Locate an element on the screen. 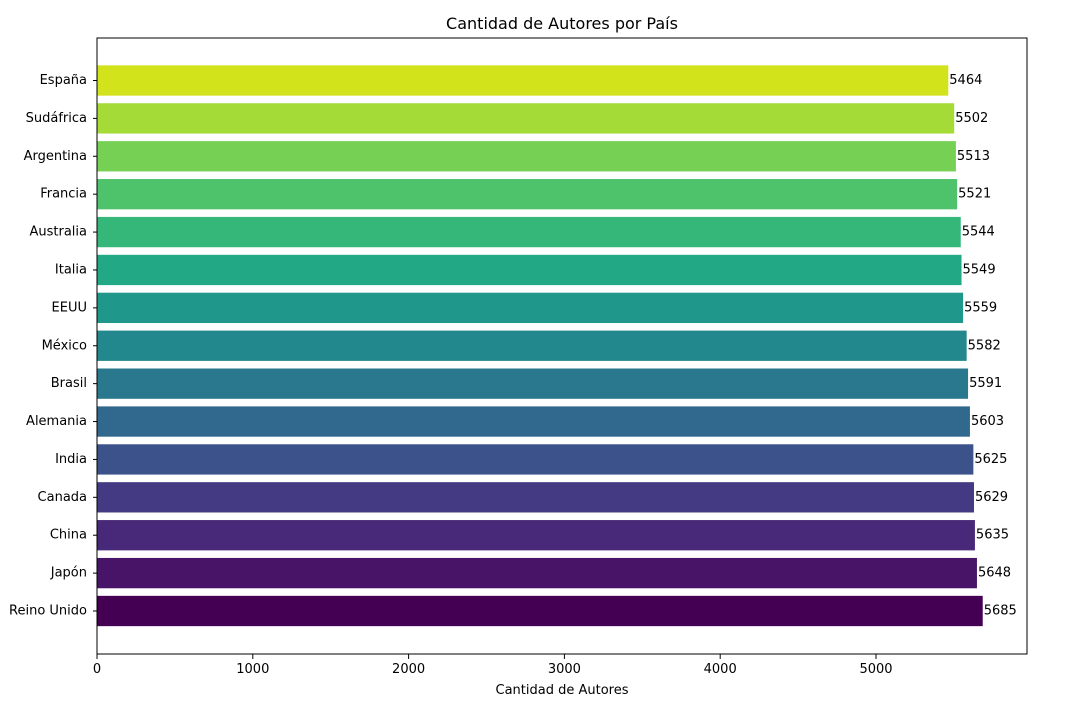 This screenshot has height=714, width=1084. category-label: Brasil is located at coordinates (69, 383).